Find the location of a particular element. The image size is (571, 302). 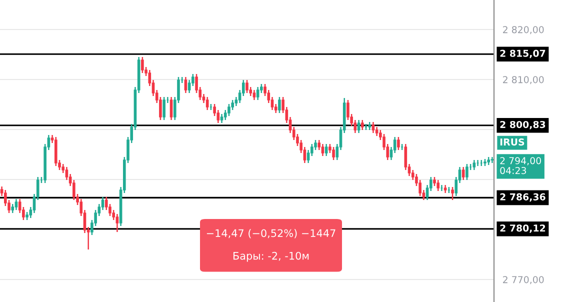

text: 04:23 is located at coordinates (513, 170).